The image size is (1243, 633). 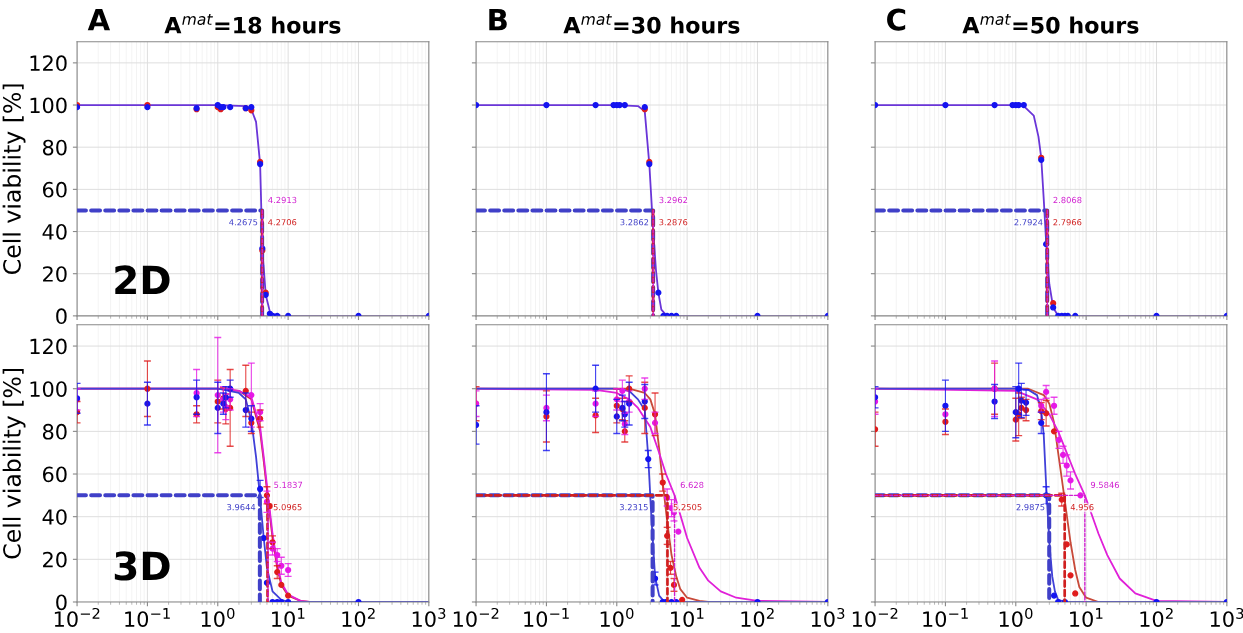 What do you see at coordinates (288, 485) in the screenshot?
I see `annotation: 5.1837` at bounding box center [288, 485].